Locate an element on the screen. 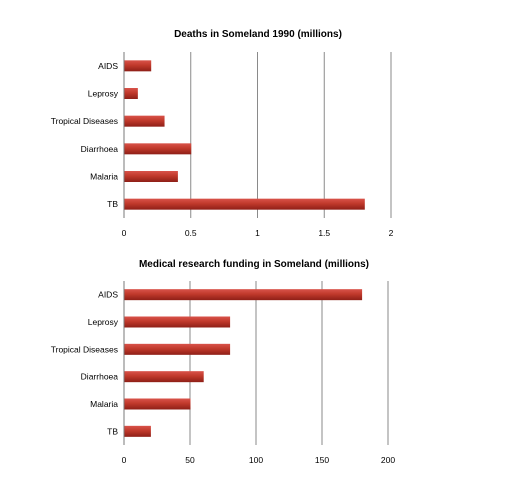 This screenshot has height=502, width=512. x-tick-label: 200 is located at coordinates (388, 460).